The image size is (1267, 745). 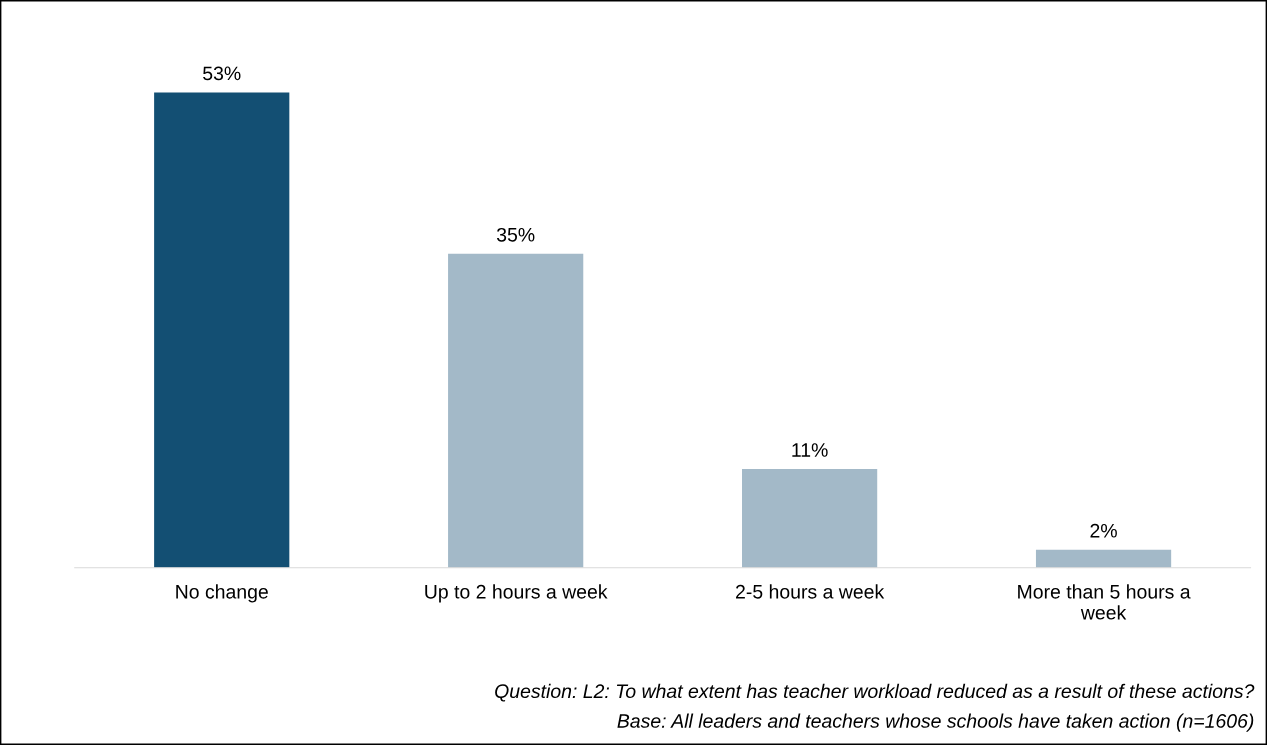 What do you see at coordinates (810, 450) in the screenshot?
I see `data-label: 11%` at bounding box center [810, 450].